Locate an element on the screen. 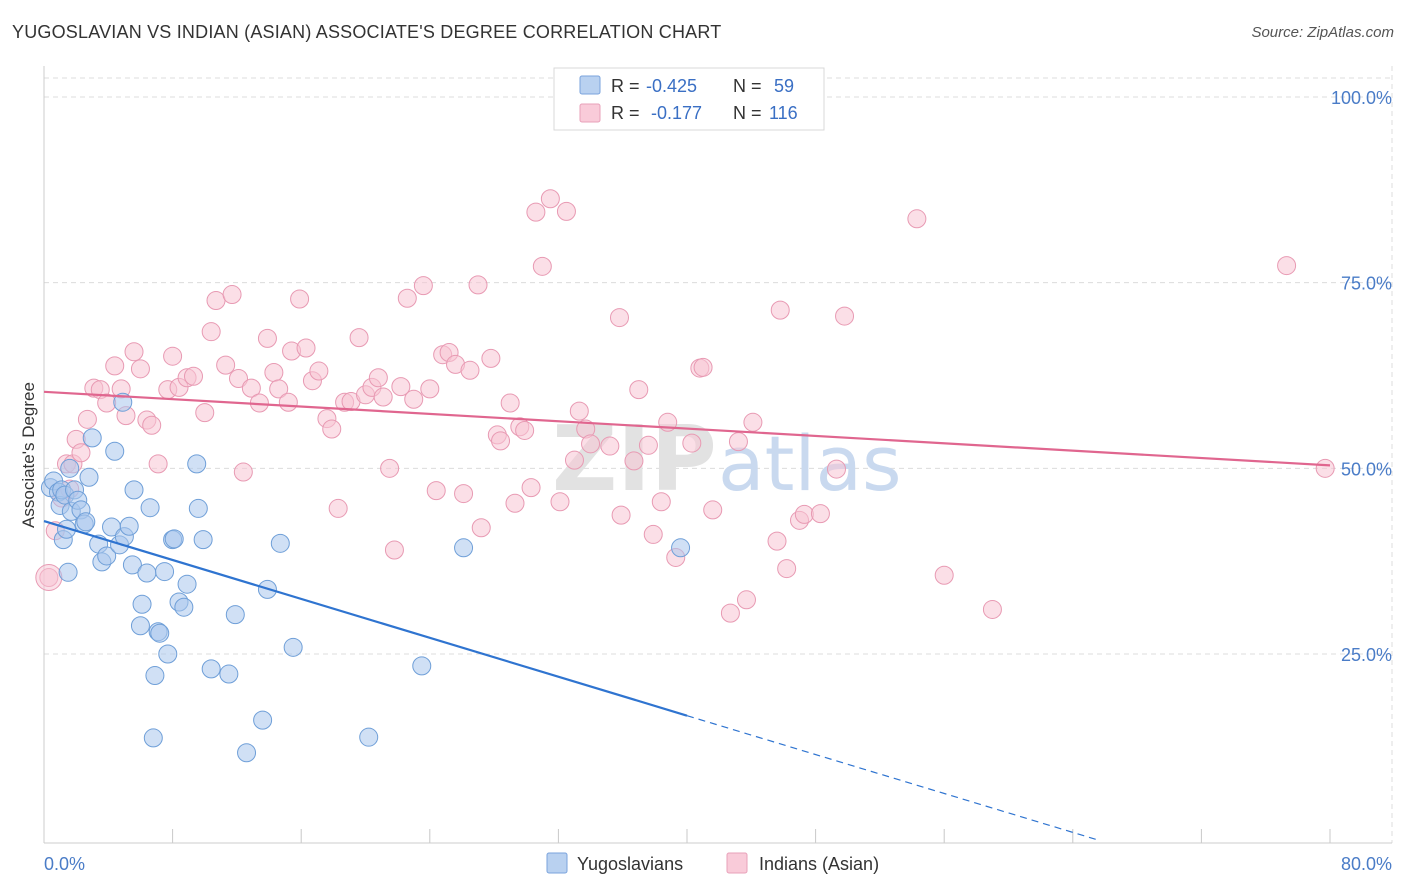 The height and width of the screenshot is (892, 1406). y-axis-title: Associate's Degree is located at coordinates (28, 455).